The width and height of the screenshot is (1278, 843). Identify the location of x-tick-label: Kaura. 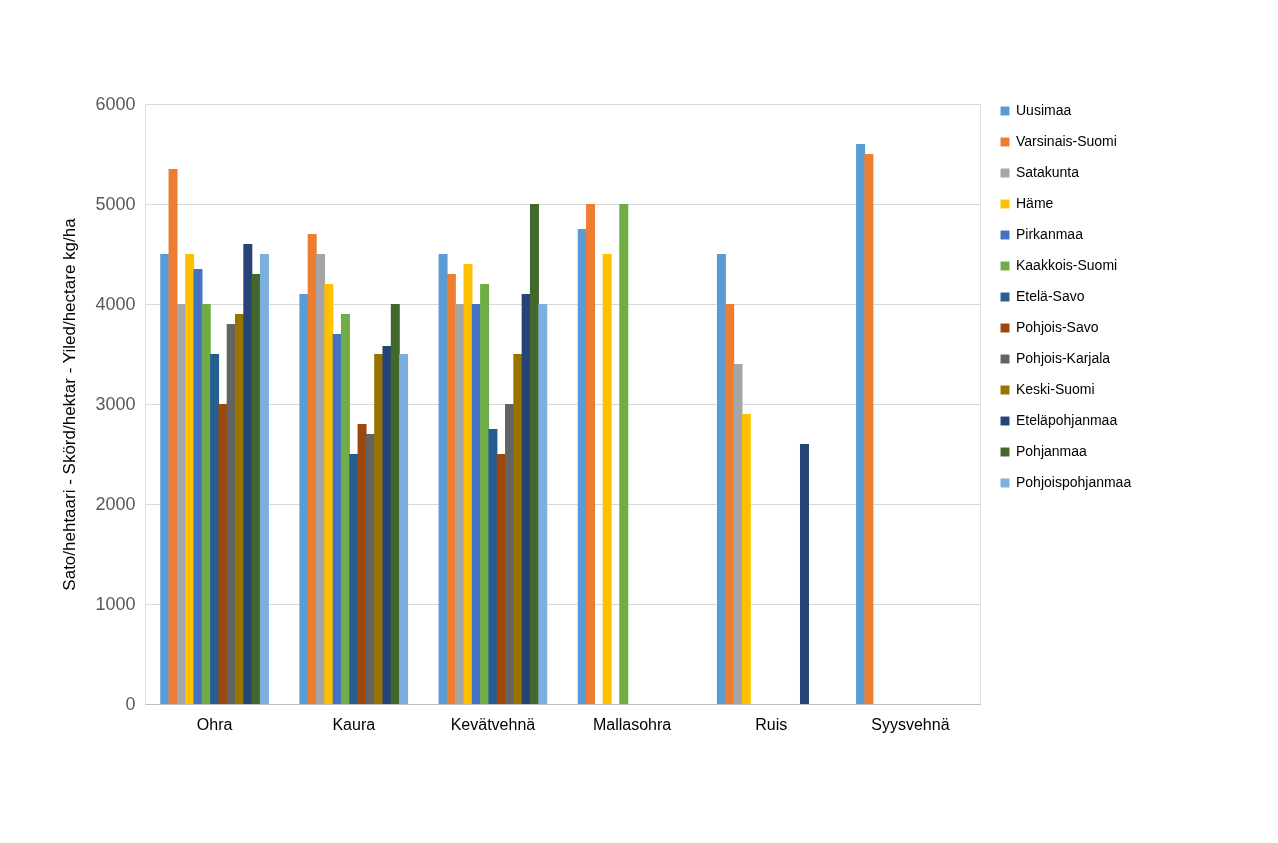
(354, 724).